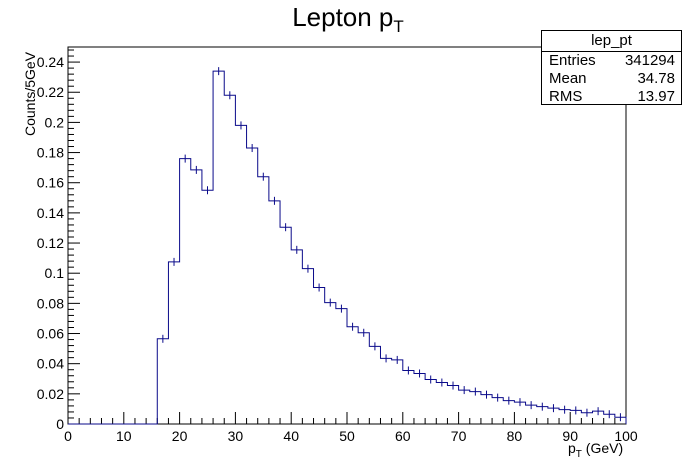 The image size is (696, 472). Describe the element at coordinates (291, 436) in the screenshot. I see `x-tick-label: 40` at that location.